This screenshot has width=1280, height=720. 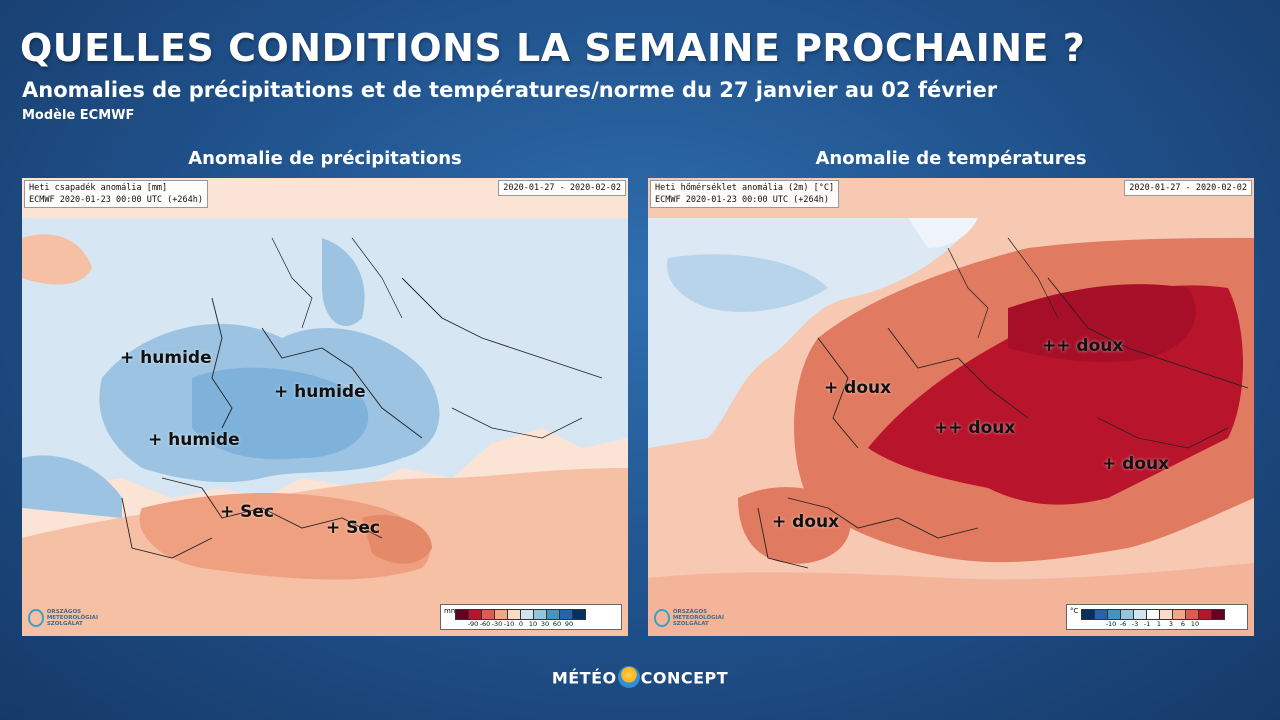 What do you see at coordinates (497, 624) in the screenshot?
I see `legend-tick-label: -30` at bounding box center [497, 624].